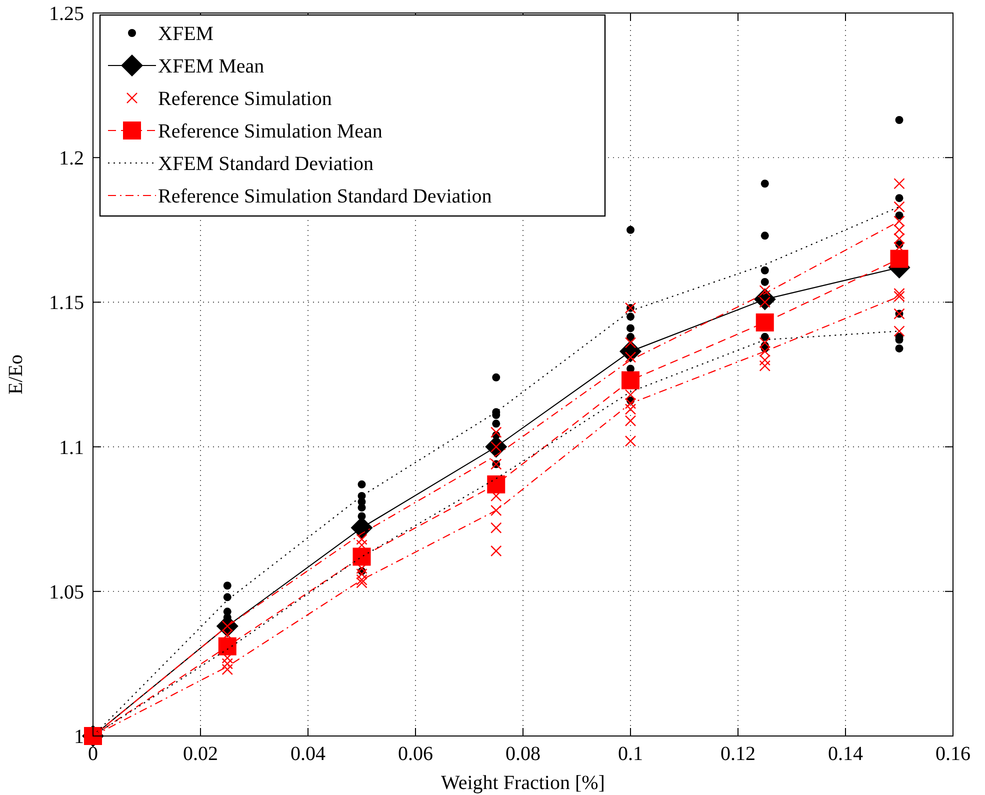 This screenshot has width=985, height=795. I want to click on legend-label: XFEM, so click(186, 34).